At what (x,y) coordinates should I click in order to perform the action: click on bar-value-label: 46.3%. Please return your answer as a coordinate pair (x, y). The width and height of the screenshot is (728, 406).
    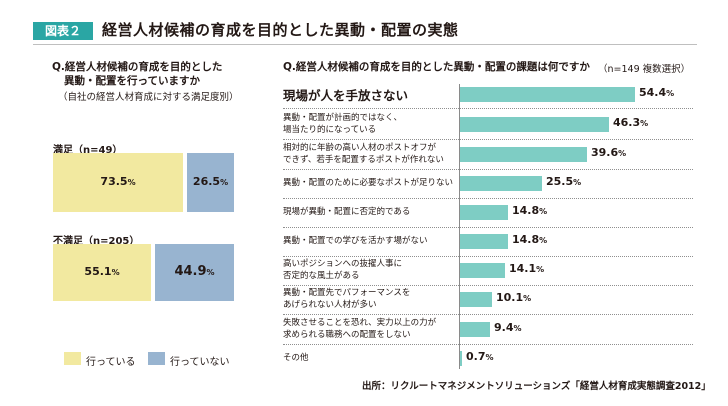
    Looking at the image, I should click on (631, 122).